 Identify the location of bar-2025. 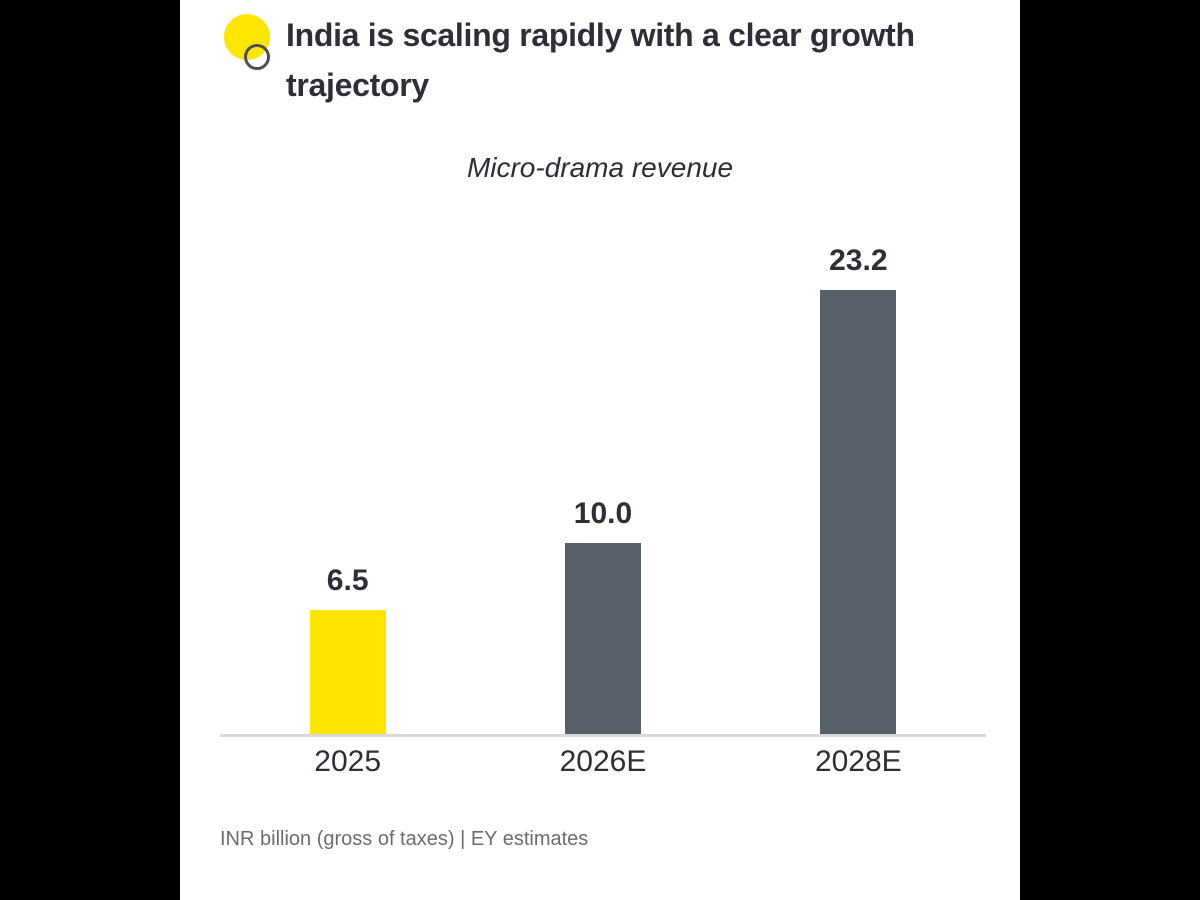
(347, 672).